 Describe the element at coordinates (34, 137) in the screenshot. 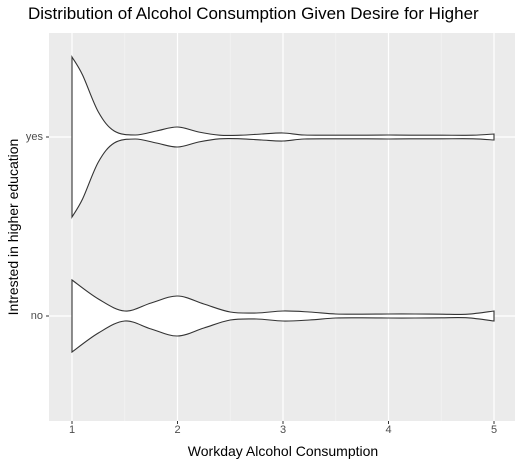

I see `y-tick-label: yes` at that location.